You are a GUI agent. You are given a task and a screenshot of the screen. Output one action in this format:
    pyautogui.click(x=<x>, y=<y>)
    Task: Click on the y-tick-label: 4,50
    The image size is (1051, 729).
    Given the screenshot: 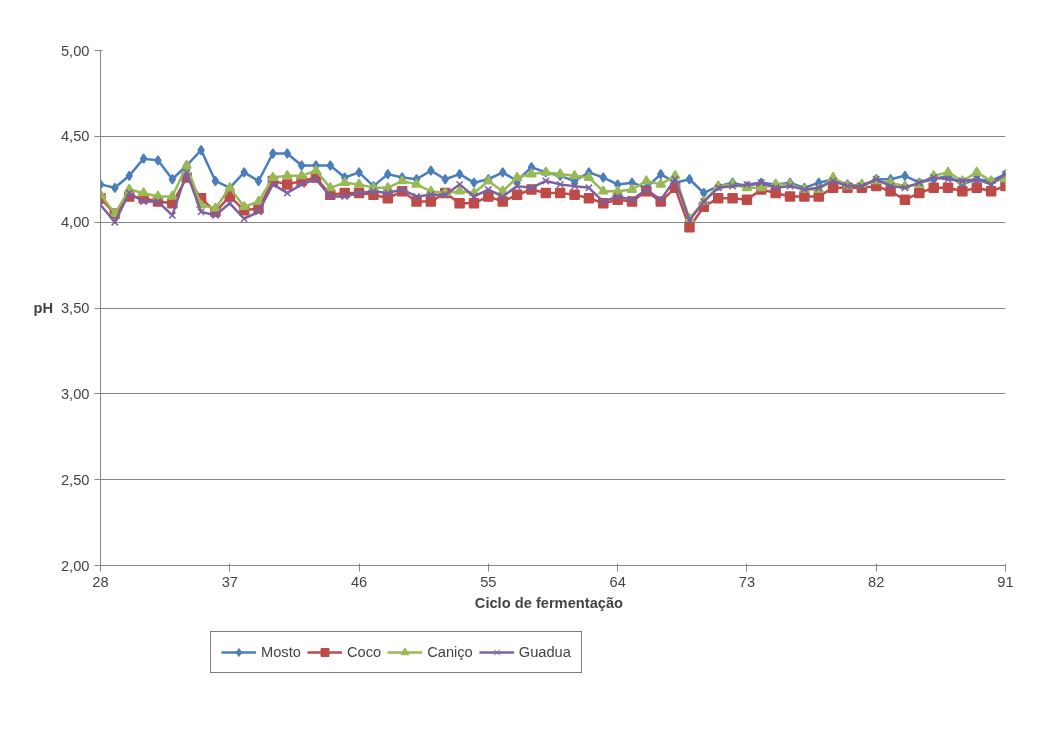 What is the action you would take?
    pyautogui.click(x=75, y=136)
    